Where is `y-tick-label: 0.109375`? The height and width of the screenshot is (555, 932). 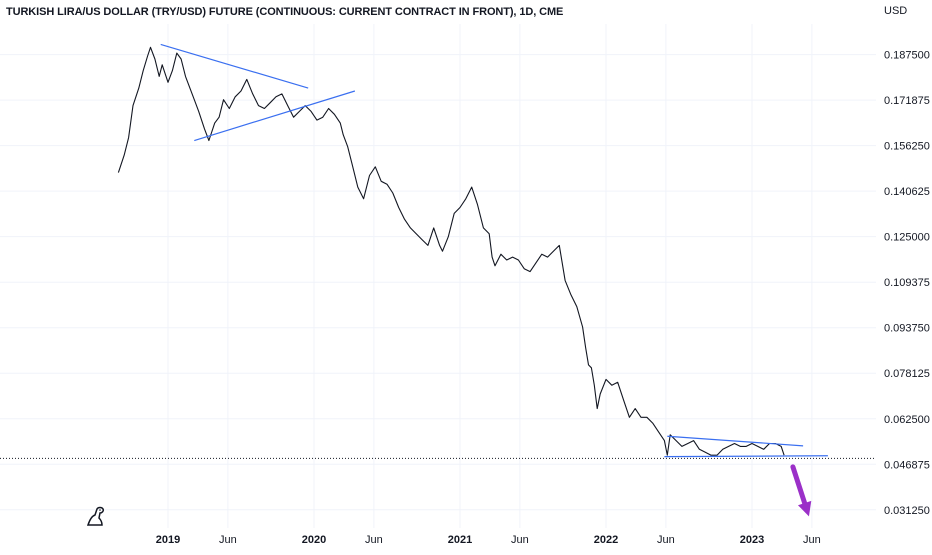
y-tick-label: 0.109375 is located at coordinates (907, 283).